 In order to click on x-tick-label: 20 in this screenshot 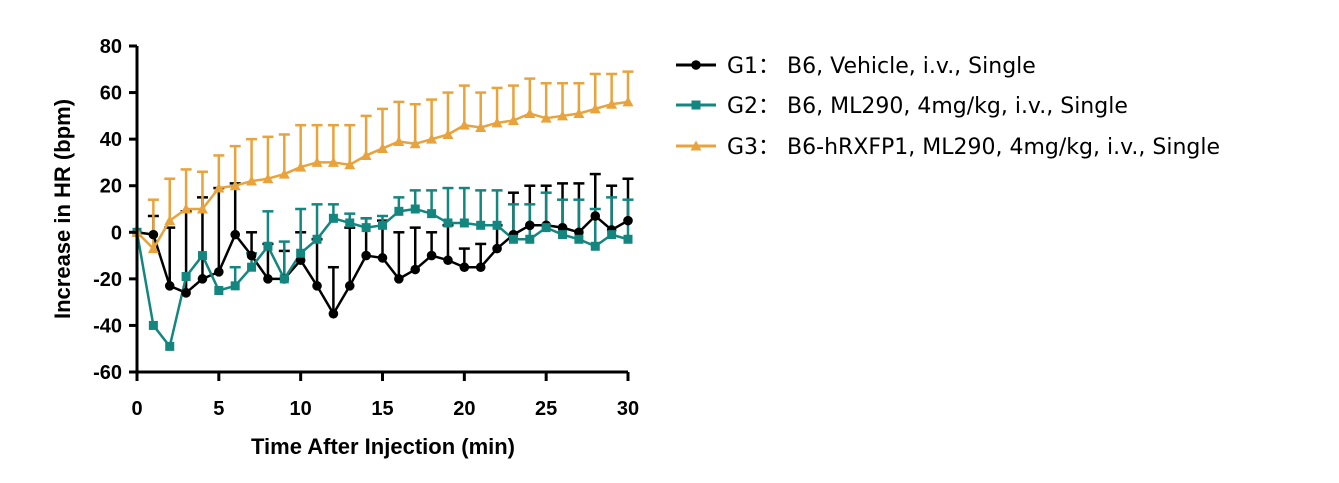, I will do `click(464, 409)`.